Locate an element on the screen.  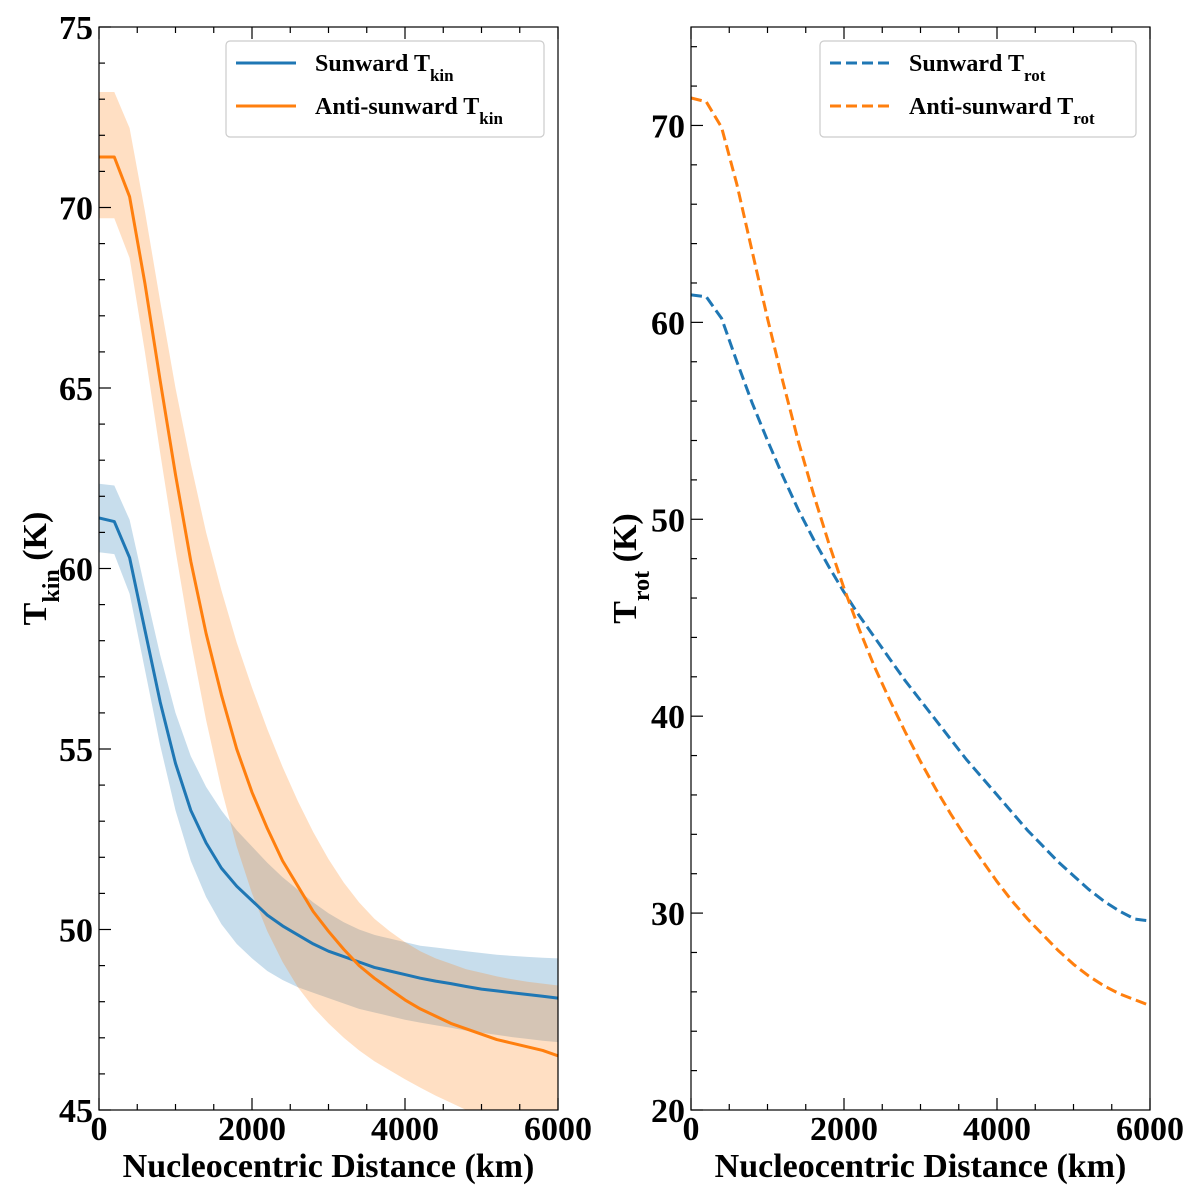
right-x-tick-label: 0 is located at coordinates (691, 1129).